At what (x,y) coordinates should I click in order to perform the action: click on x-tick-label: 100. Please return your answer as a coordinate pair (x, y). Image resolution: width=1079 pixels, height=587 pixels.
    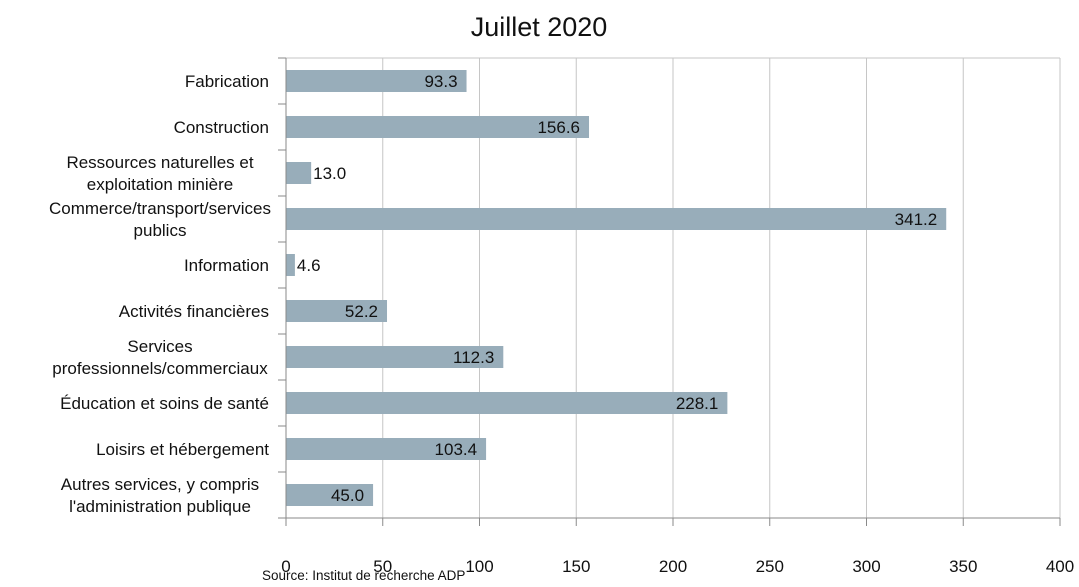
    Looking at the image, I should click on (479, 566).